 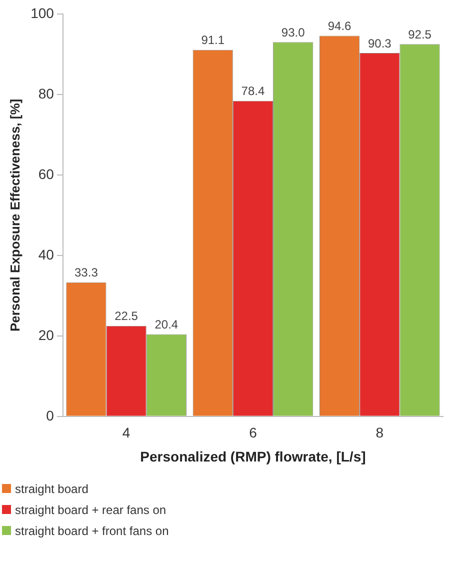 I want to click on y-tick-label: 60, so click(x=46, y=174).